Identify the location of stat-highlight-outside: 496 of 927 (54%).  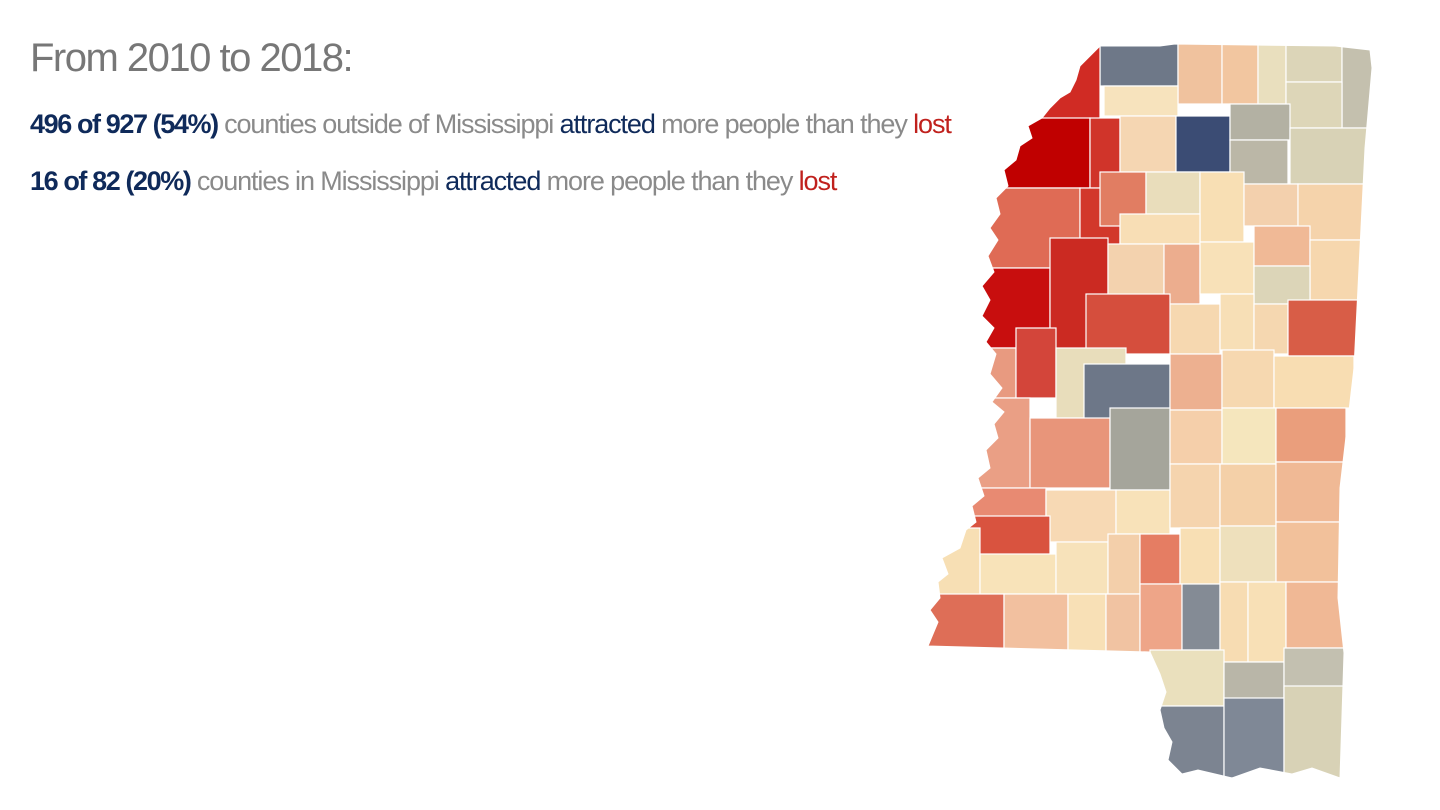
(124, 124).